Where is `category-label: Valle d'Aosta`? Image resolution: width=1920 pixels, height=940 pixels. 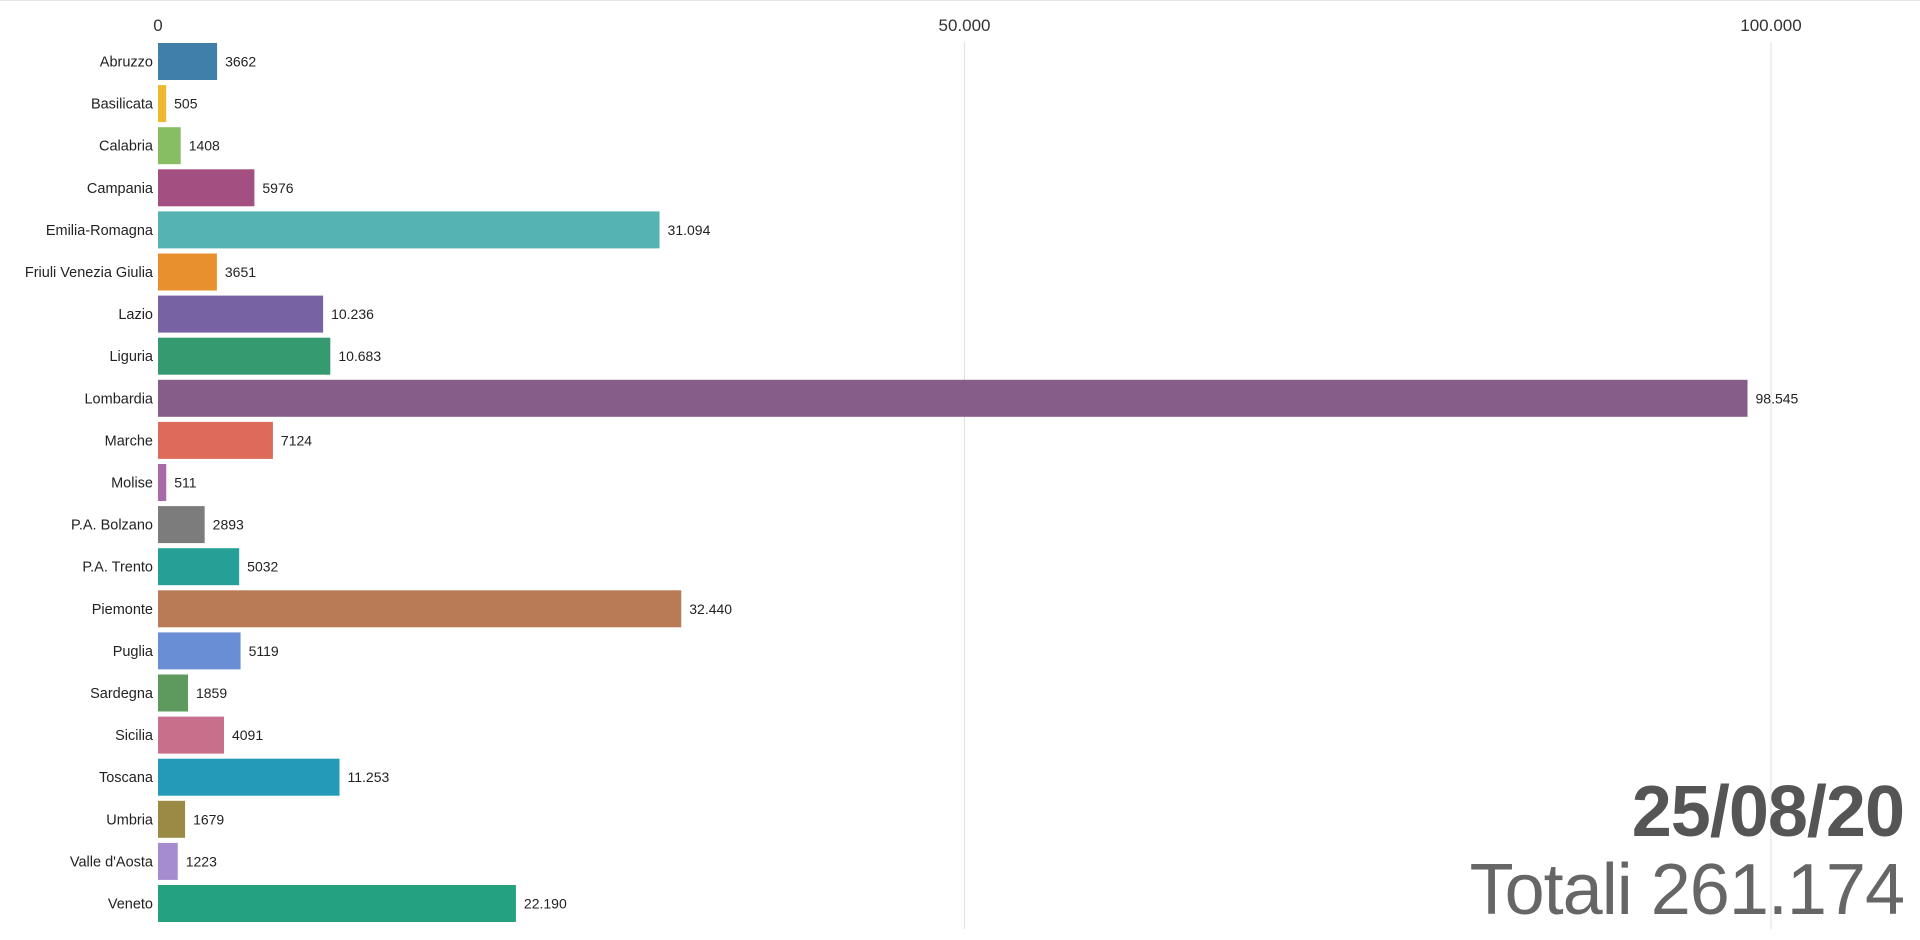
category-label: Valle d'Aosta is located at coordinates (112, 862).